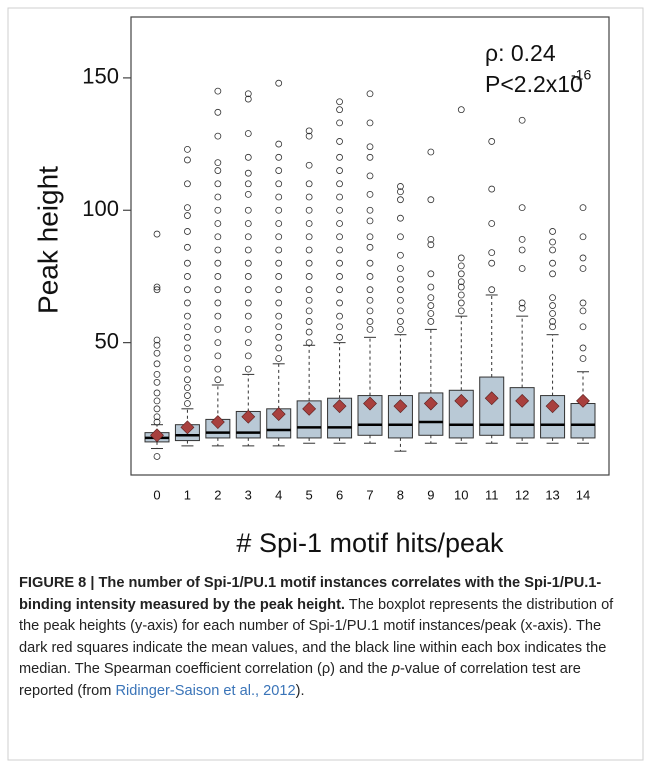 Image resolution: width=652 pixels, height=769 pixels. I want to click on caption-text: )., so click(300, 690).